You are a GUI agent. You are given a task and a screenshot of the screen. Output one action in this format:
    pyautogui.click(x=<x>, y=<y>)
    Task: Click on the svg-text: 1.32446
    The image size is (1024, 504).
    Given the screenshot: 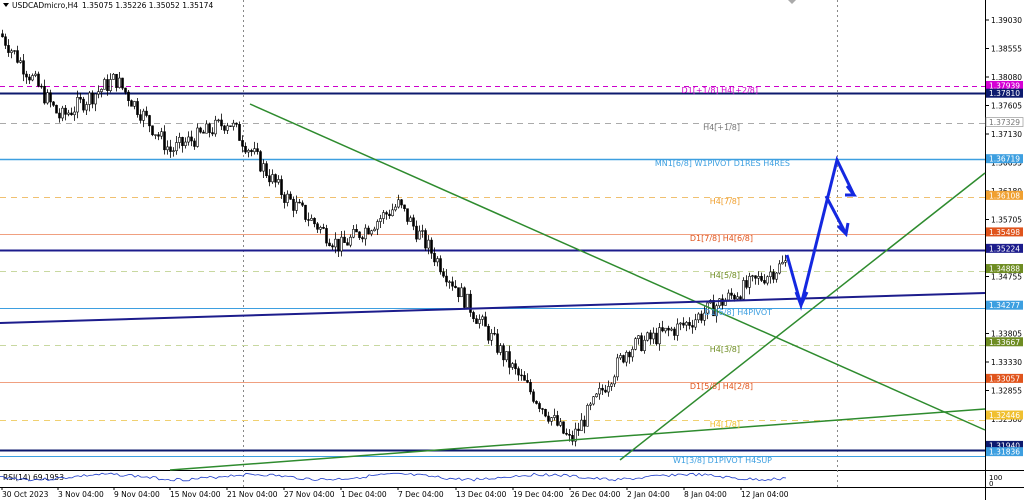 What is the action you would take?
    pyautogui.click(x=1004, y=415)
    